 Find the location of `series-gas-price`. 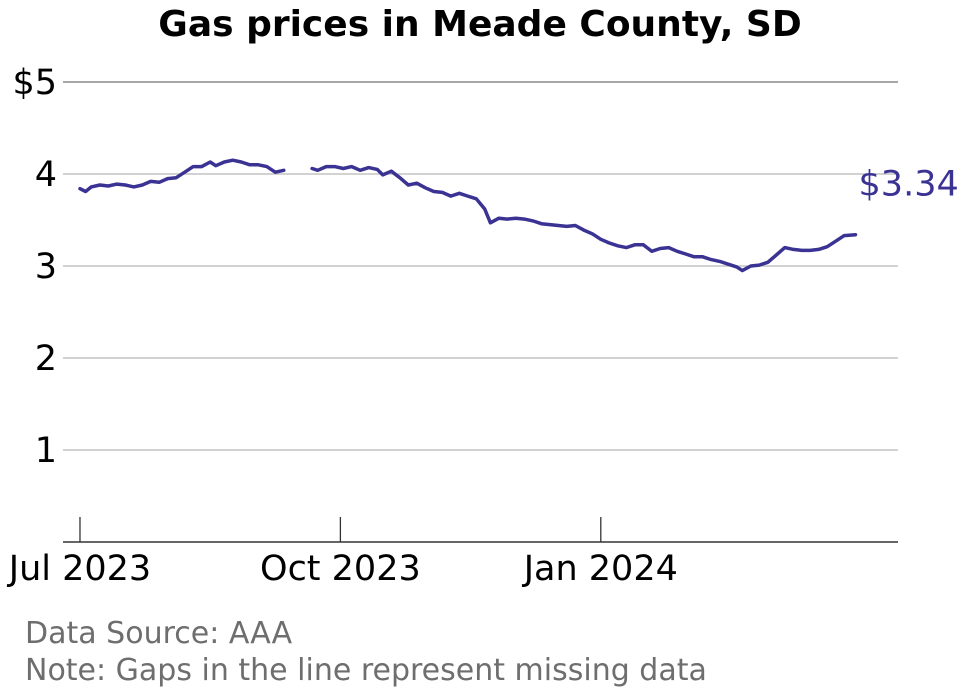

series-gas-price is located at coordinates (468, 215).